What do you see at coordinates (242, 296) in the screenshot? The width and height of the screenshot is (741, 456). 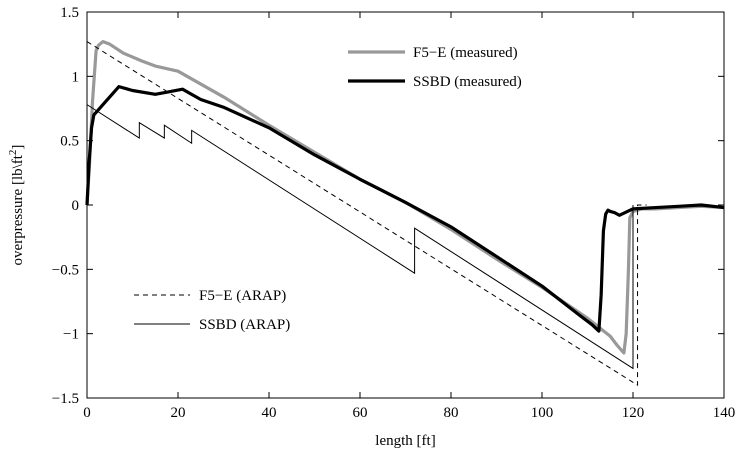 I see `legend-label-f5e-arap: F5−E (ARAP)` at bounding box center [242, 296].